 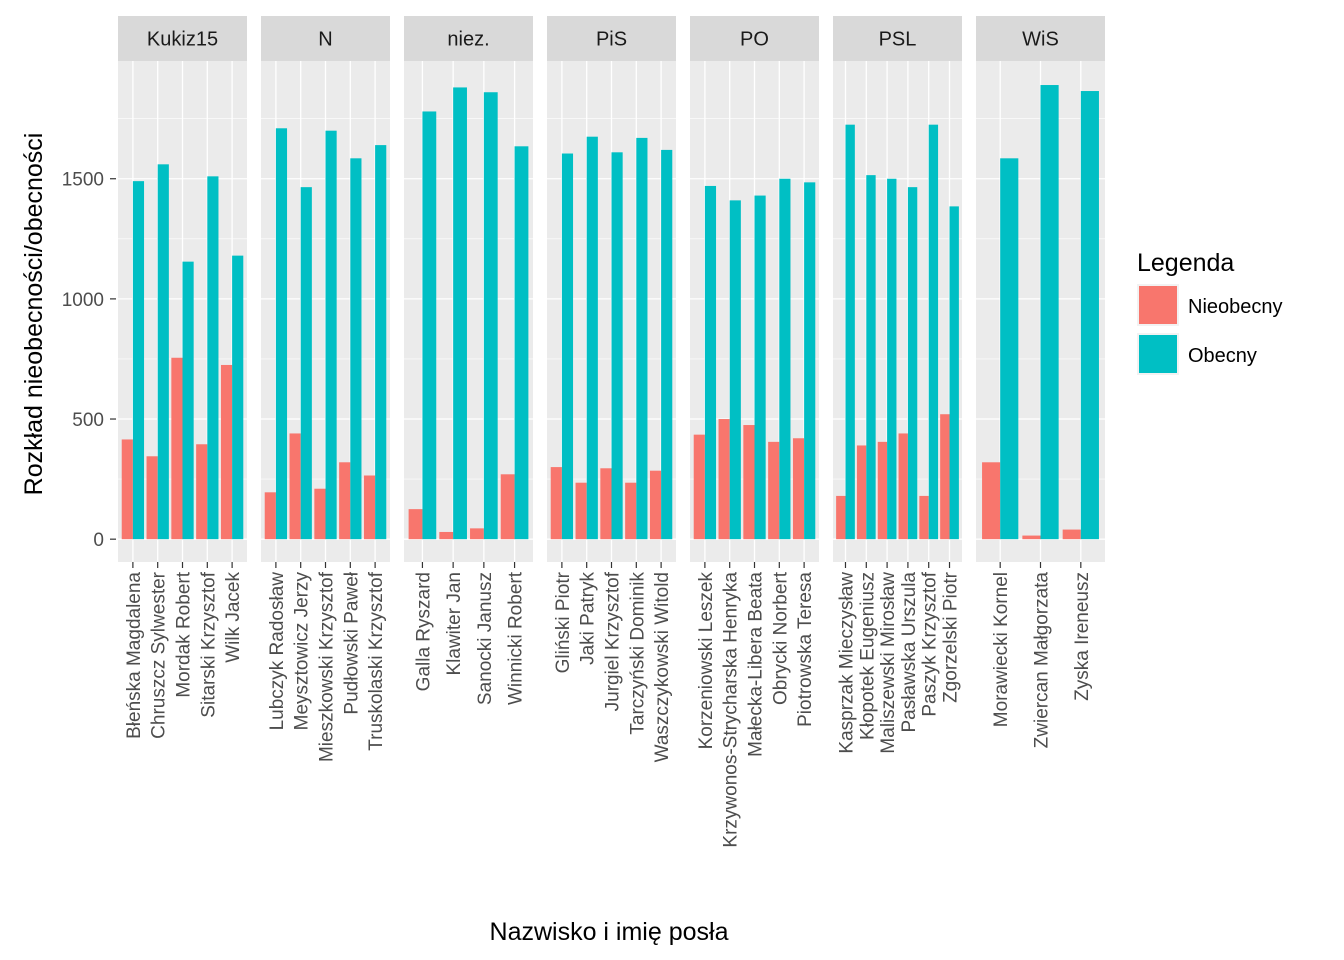 What do you see at coordinates (1001, 649) in the screenshot?
I see `x-tick-label: Morawiecki Kornel` at bounding box center [1001, 649].